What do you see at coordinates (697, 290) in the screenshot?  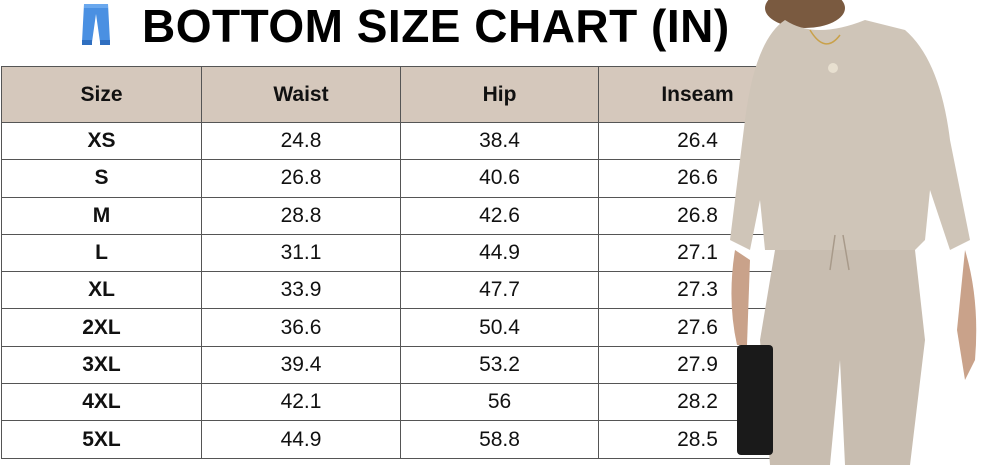 I see `measurement-cell: 27.3` at bounding box center [697, 290].